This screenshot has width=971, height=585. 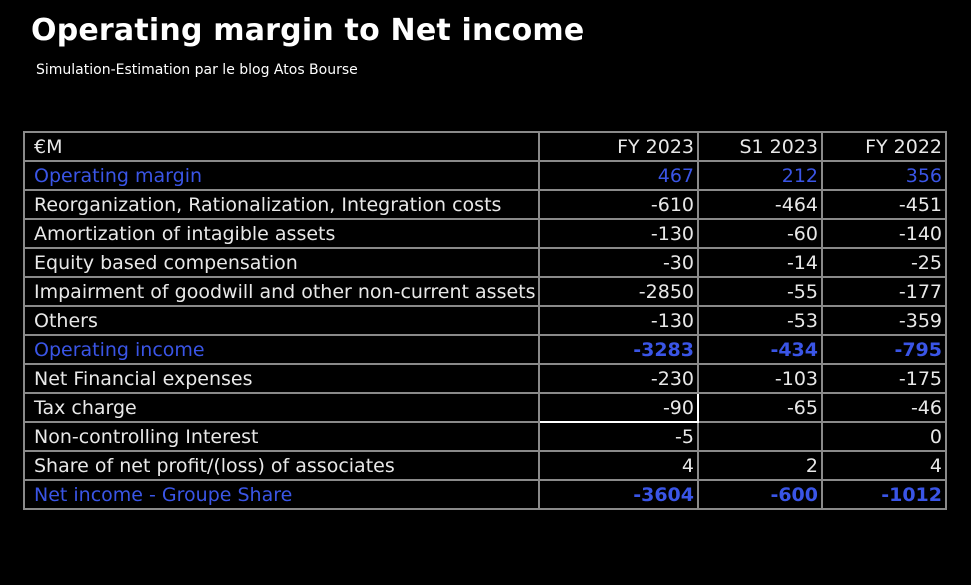 What do you see at coordinates (618, 407) in the screenshot?
I see `cell-fy2023-selected: -90` at bounding box center [618, 407].